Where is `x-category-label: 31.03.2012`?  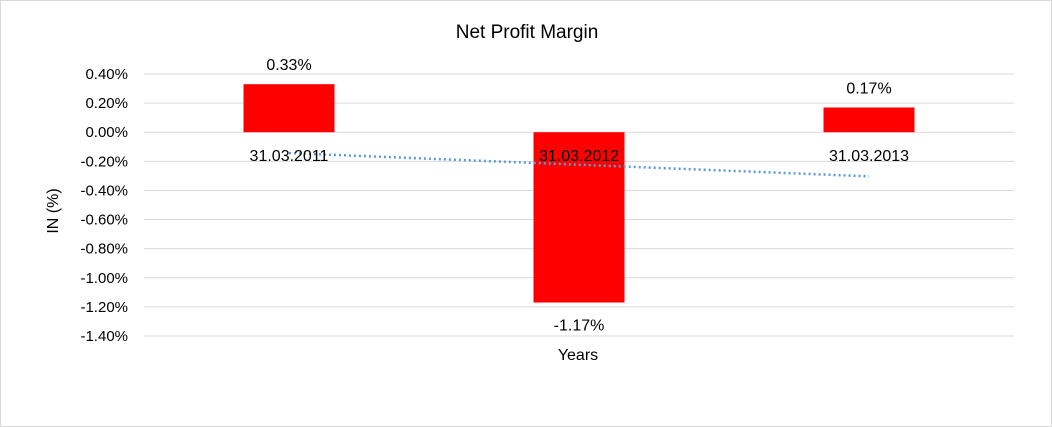
x-category-label: 31.03.2012 is located at coordinates (579, 156).